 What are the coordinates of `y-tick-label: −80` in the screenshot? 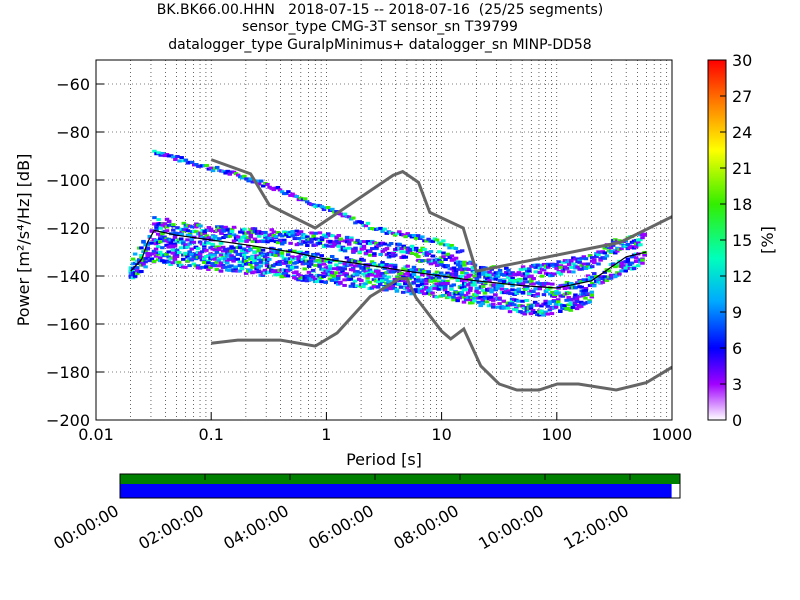 It's located at (73, 132).